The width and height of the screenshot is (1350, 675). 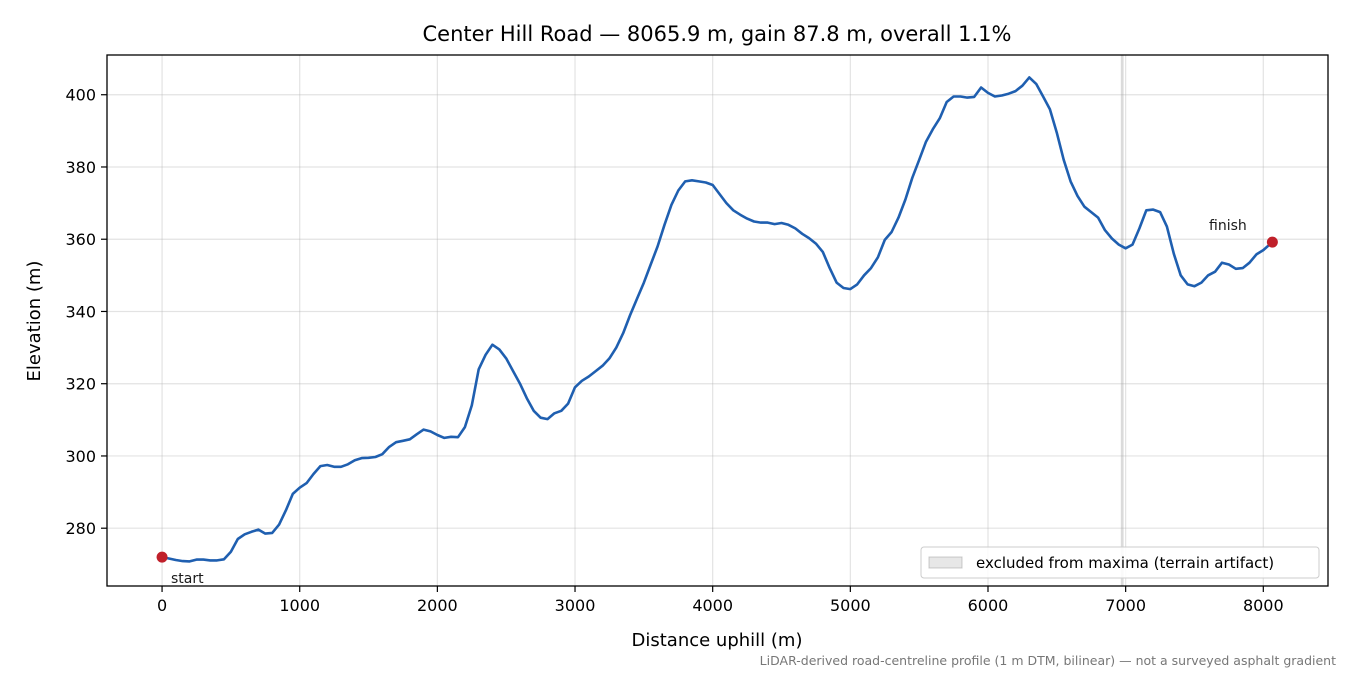 What do you see at coordinates (34, 321) in the screenshot?
I see `y-axis-label: Elevation (m)` at bounding box center [34, 321].